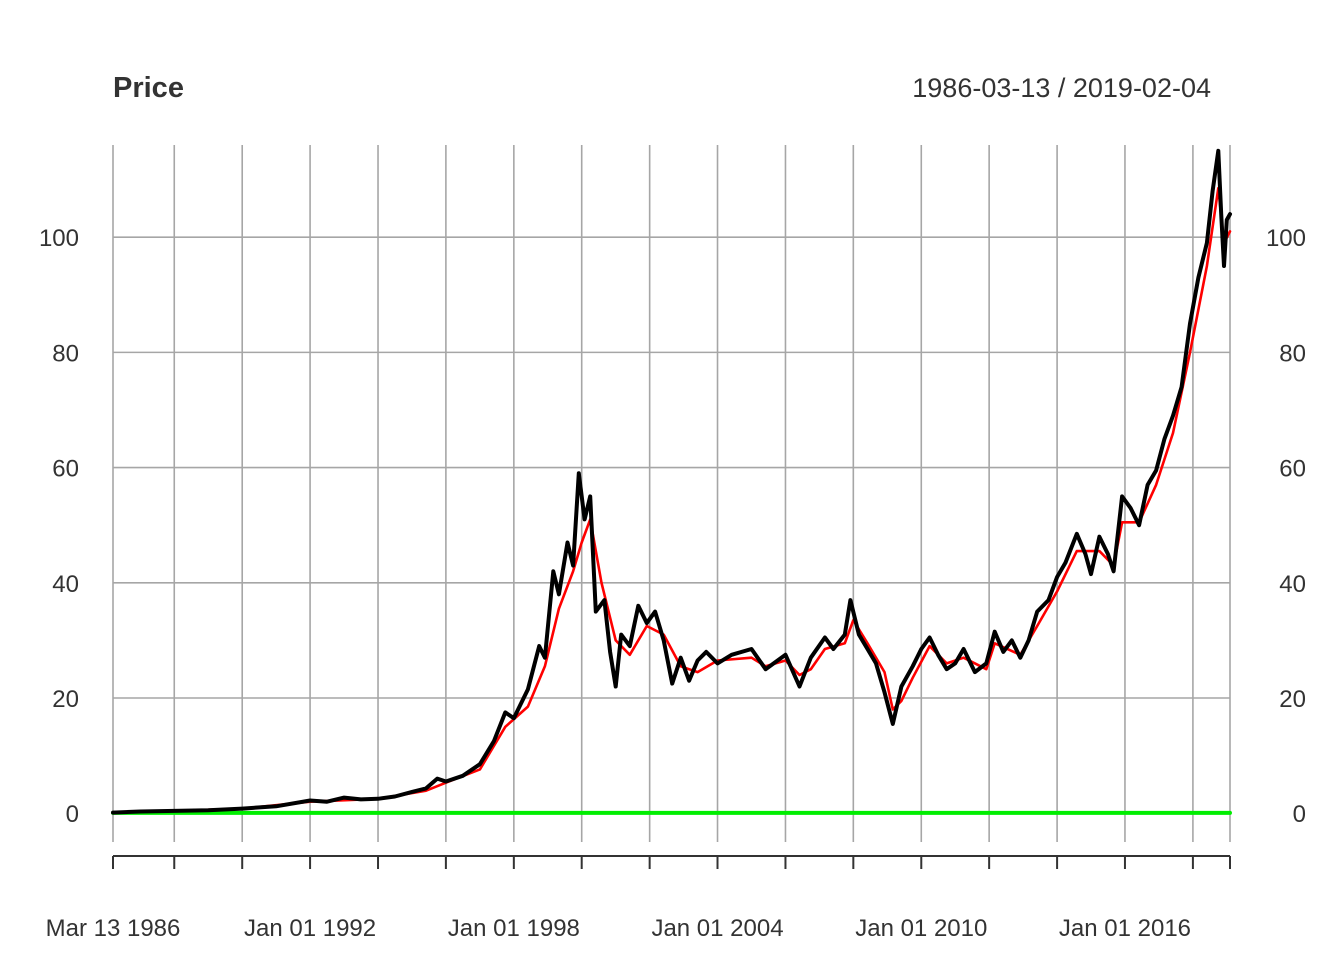 This screenshot has width=1344, height=960. I want to click on x-tick-label: Mar 13 1986, so click(113, 928).